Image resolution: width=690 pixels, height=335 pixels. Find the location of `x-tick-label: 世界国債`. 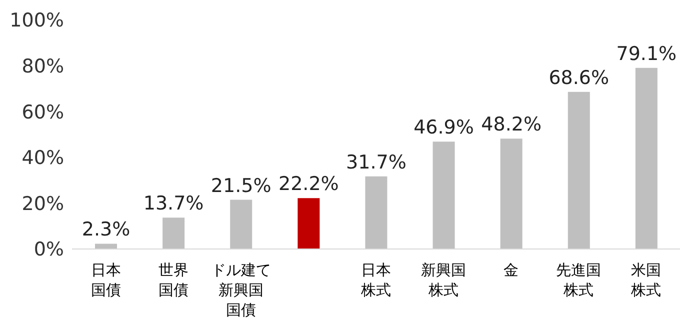

x-tick-label: 世界国債 is located at coordinates (173, 280).